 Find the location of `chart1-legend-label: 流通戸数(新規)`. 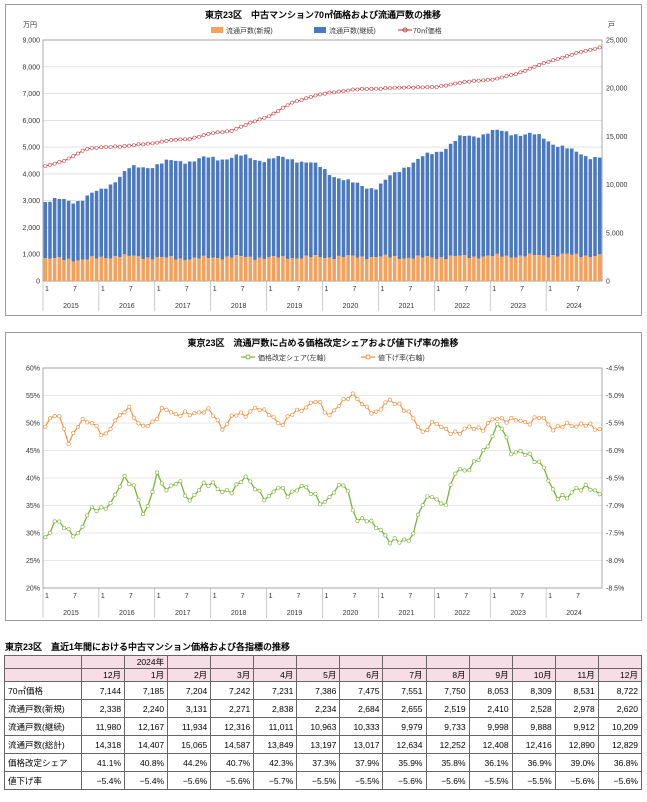

chart1-legend-label: 流通戸数(新規) is located at coordinates (249, 30).